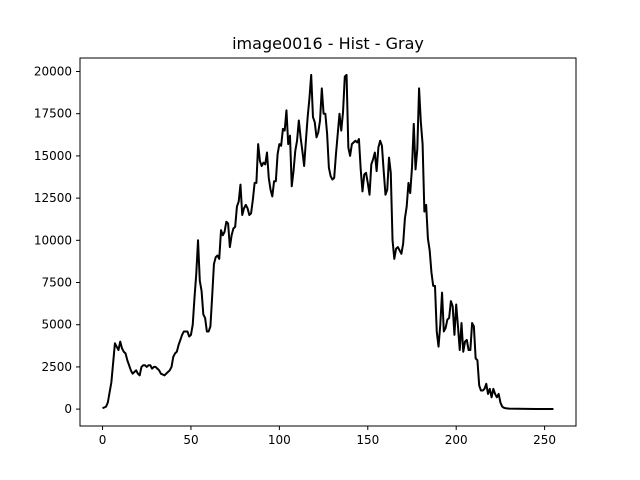 This screenshot has height=480, width=640. I want to click on y-tick-label: 20000, so click(53, 72).